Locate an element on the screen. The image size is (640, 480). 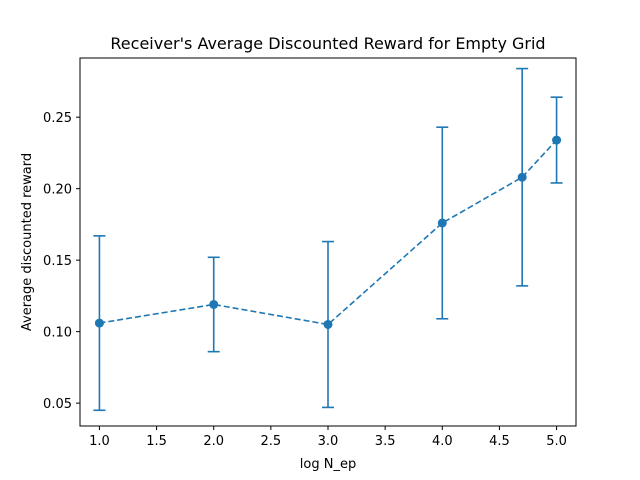
x-tick-label: 5.0 is located at coordinates (556, 441).